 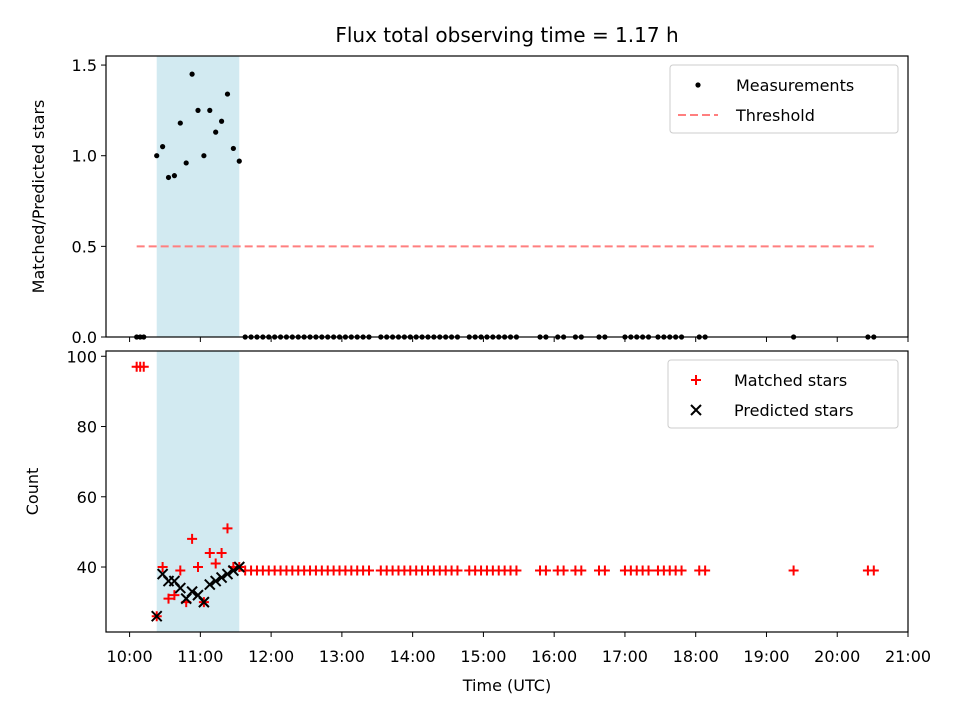 I want to click on y-tick-label: 0.0, so click(x=84, y=337).